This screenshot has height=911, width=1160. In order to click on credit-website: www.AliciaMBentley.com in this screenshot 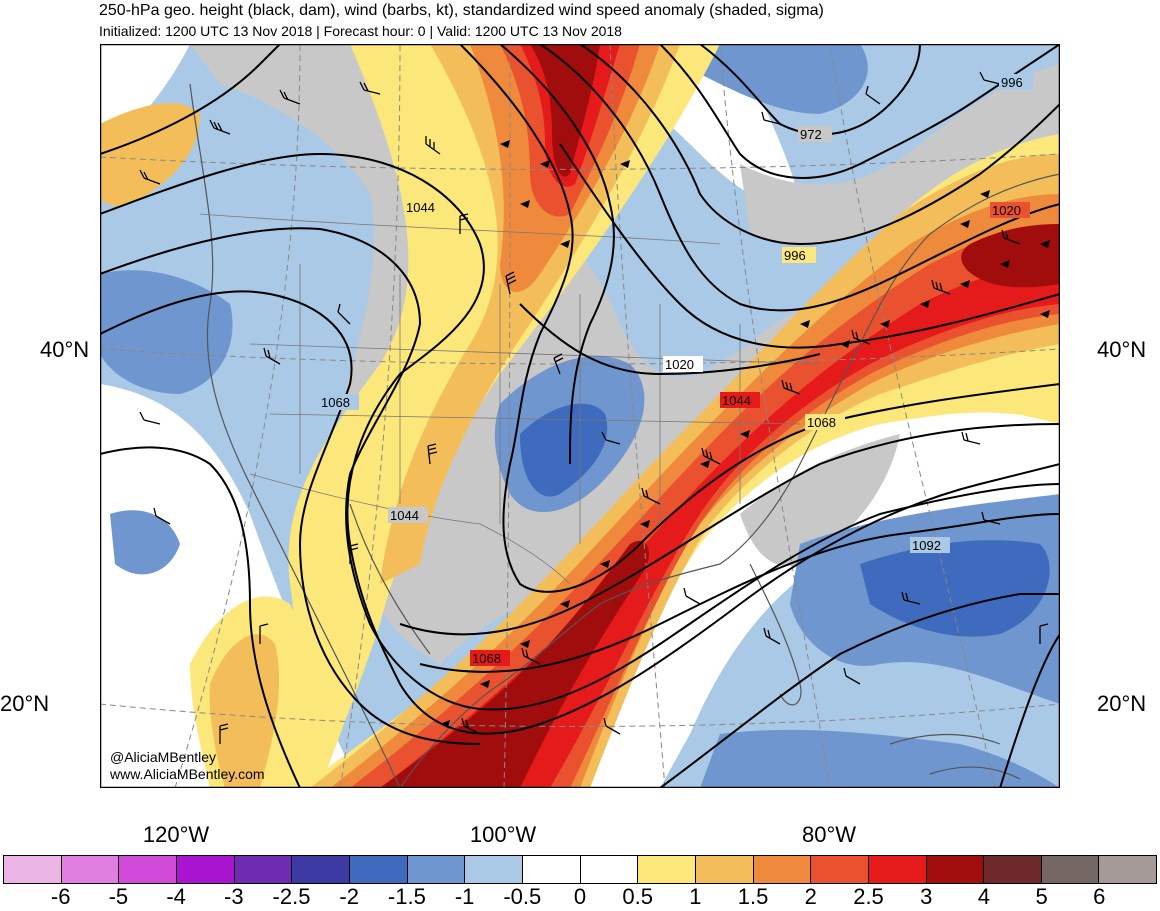, I will do `click(187, 774)`.